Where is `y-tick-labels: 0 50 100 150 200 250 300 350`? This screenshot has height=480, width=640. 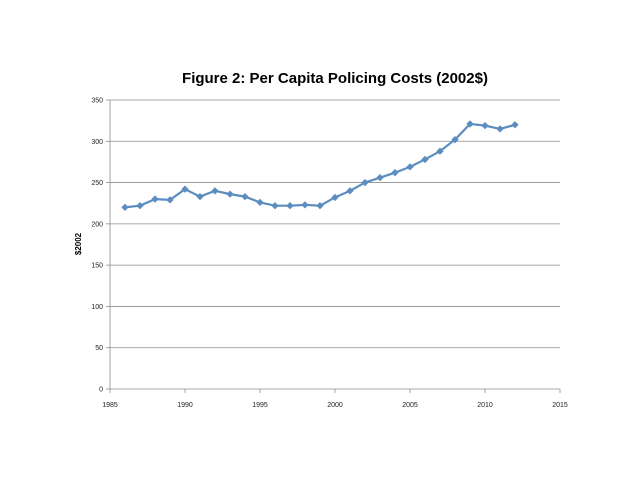
y-tick-labels: 0 50 100 150 200 250 300 350 is located at coordinates (97, 246).